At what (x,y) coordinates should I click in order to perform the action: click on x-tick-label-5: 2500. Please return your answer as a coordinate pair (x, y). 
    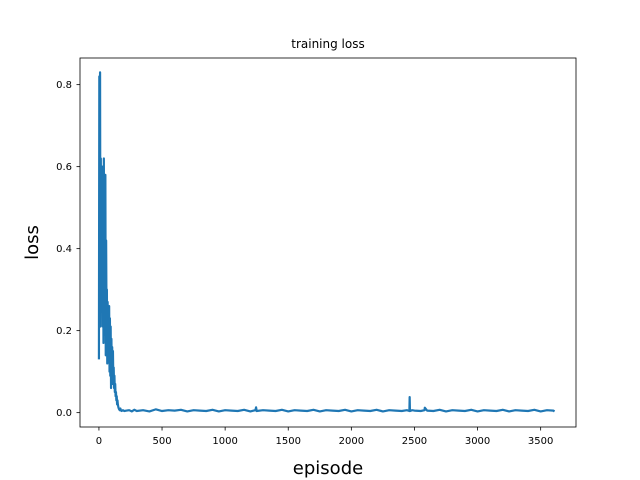
    Looking at the image, I should click on (414, 441).